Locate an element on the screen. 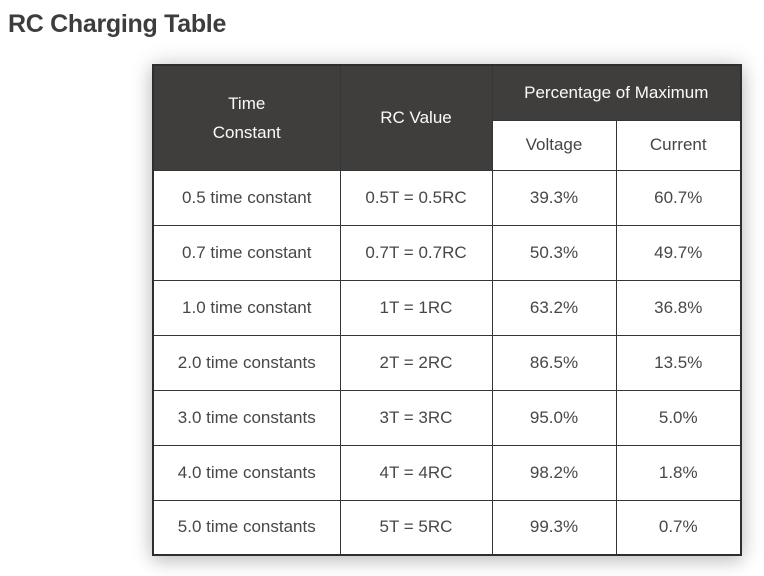 The image size is (764, 576). header-rc-value: RC Value is located at coordinates (416, 117).